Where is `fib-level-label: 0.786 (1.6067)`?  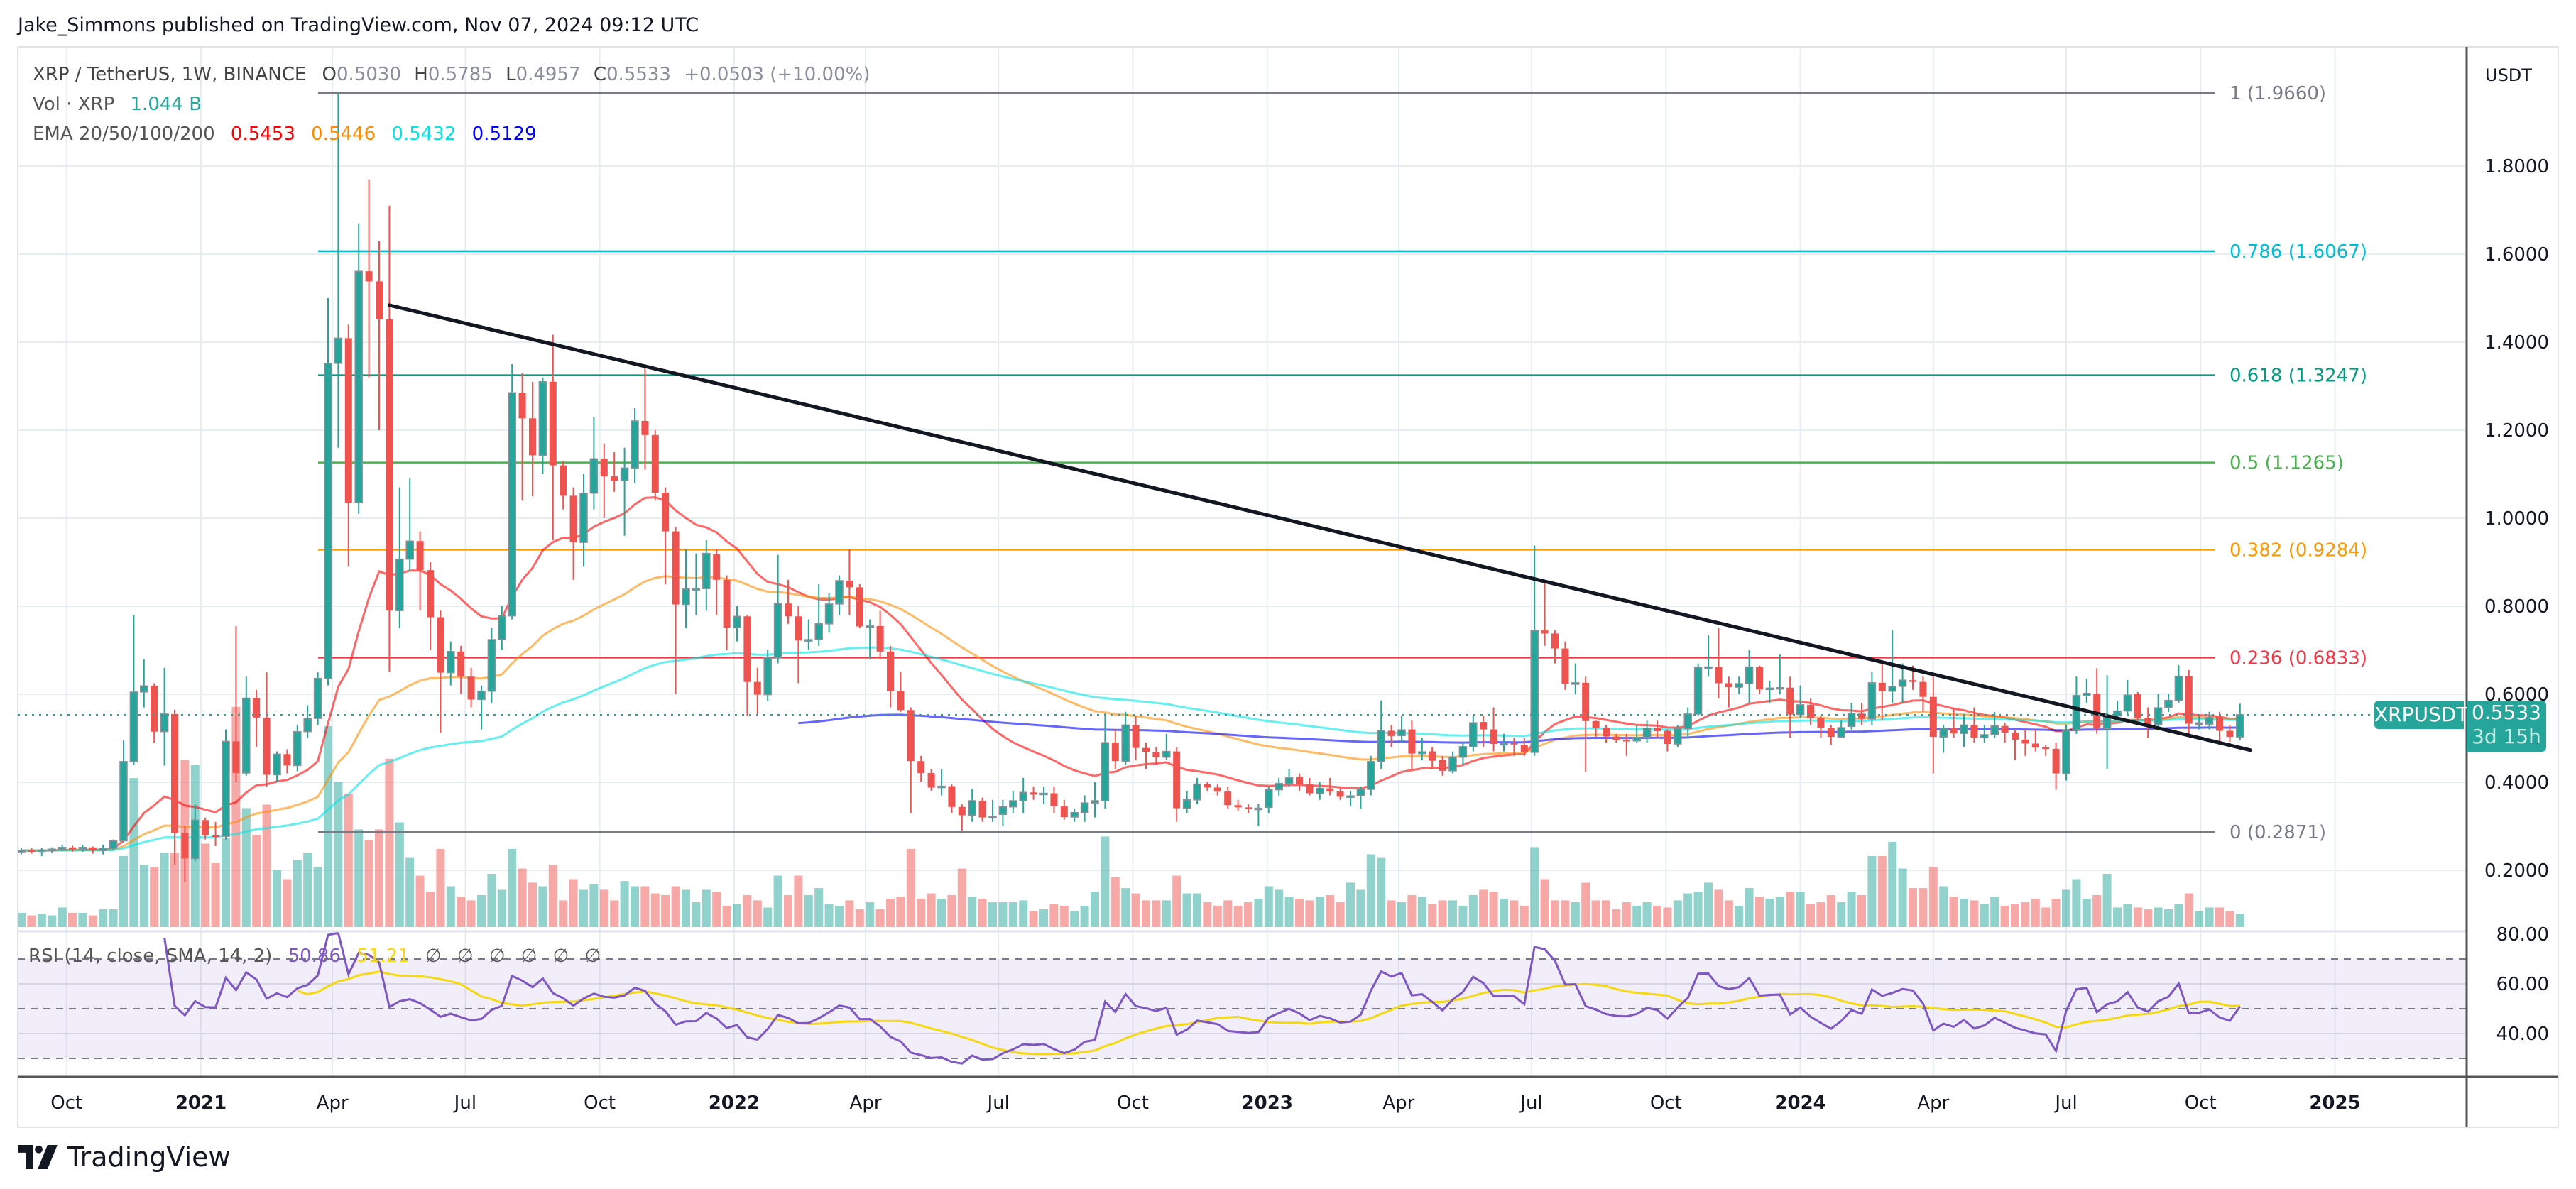
fib-level-label: 0.786 (1.6067) is located at coordinates (2298, 252).